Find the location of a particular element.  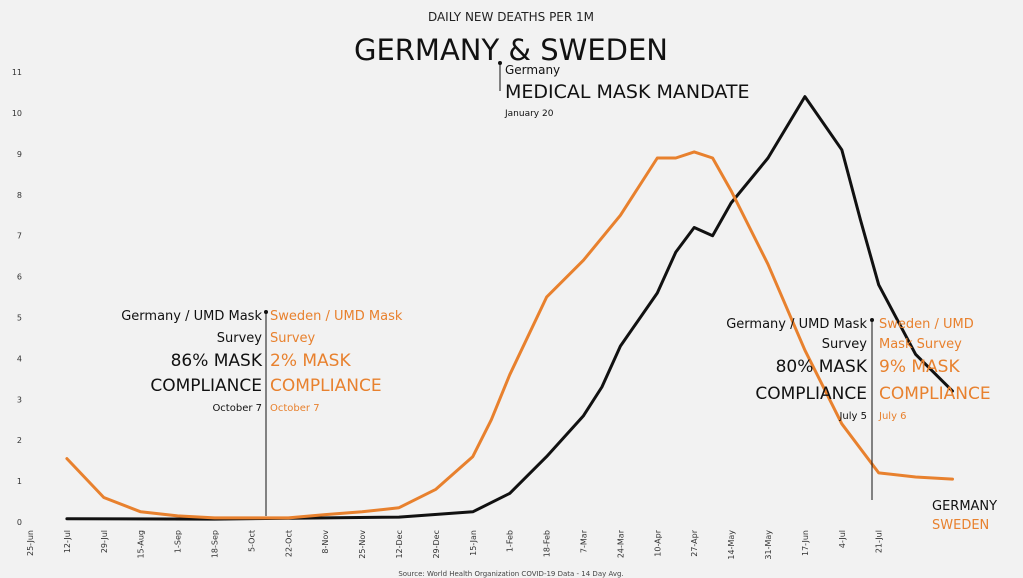

x-tick-label: 18-Sep is located at coordinates (215, 544).